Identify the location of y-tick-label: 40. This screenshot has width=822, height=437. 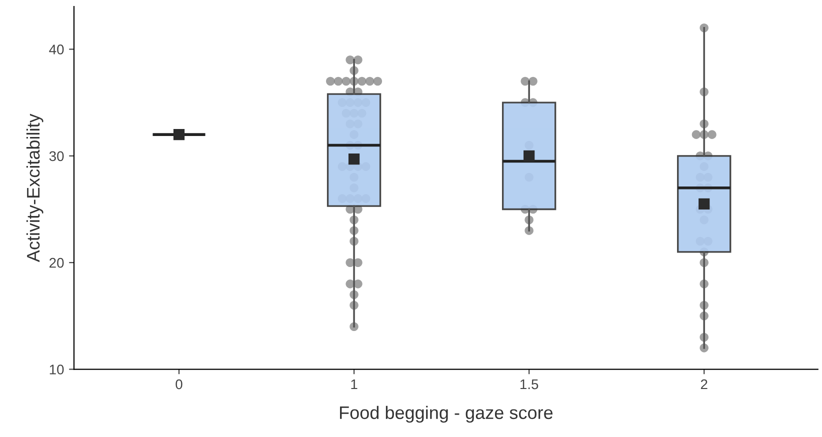
(56, 49).